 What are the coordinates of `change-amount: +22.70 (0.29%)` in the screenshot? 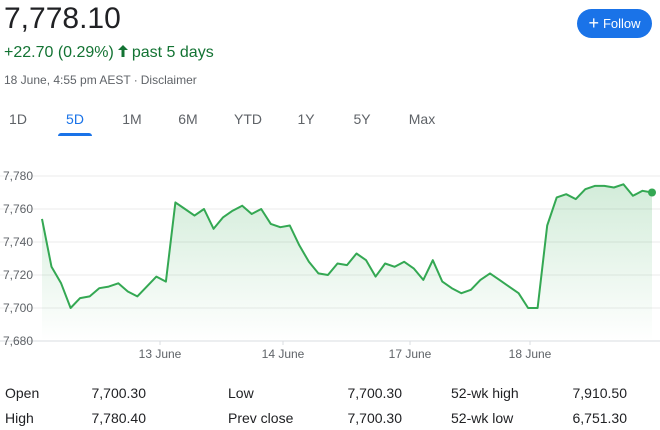 It's located at (59, 52).